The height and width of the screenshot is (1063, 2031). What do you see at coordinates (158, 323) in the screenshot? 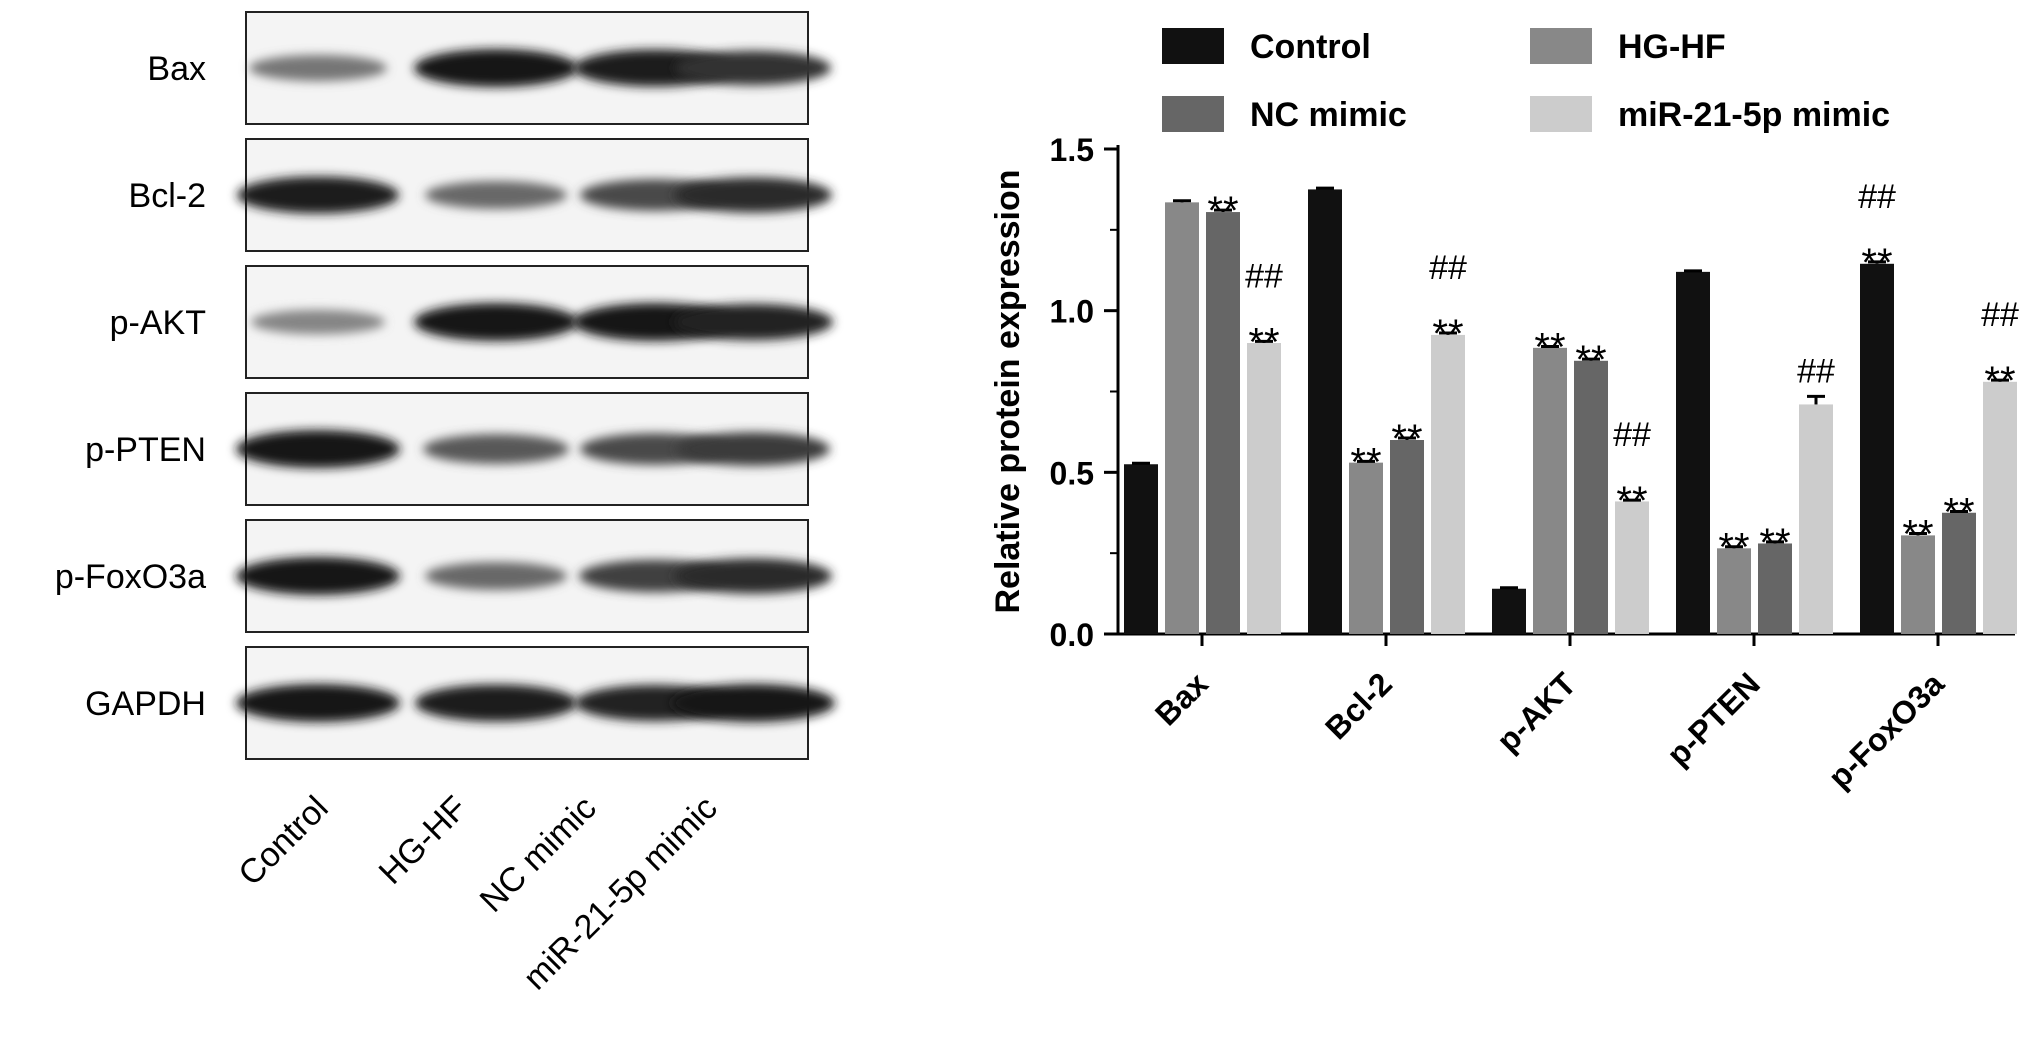
I see `blot-row-label: p-AKT` at bounding box center [158, 323].